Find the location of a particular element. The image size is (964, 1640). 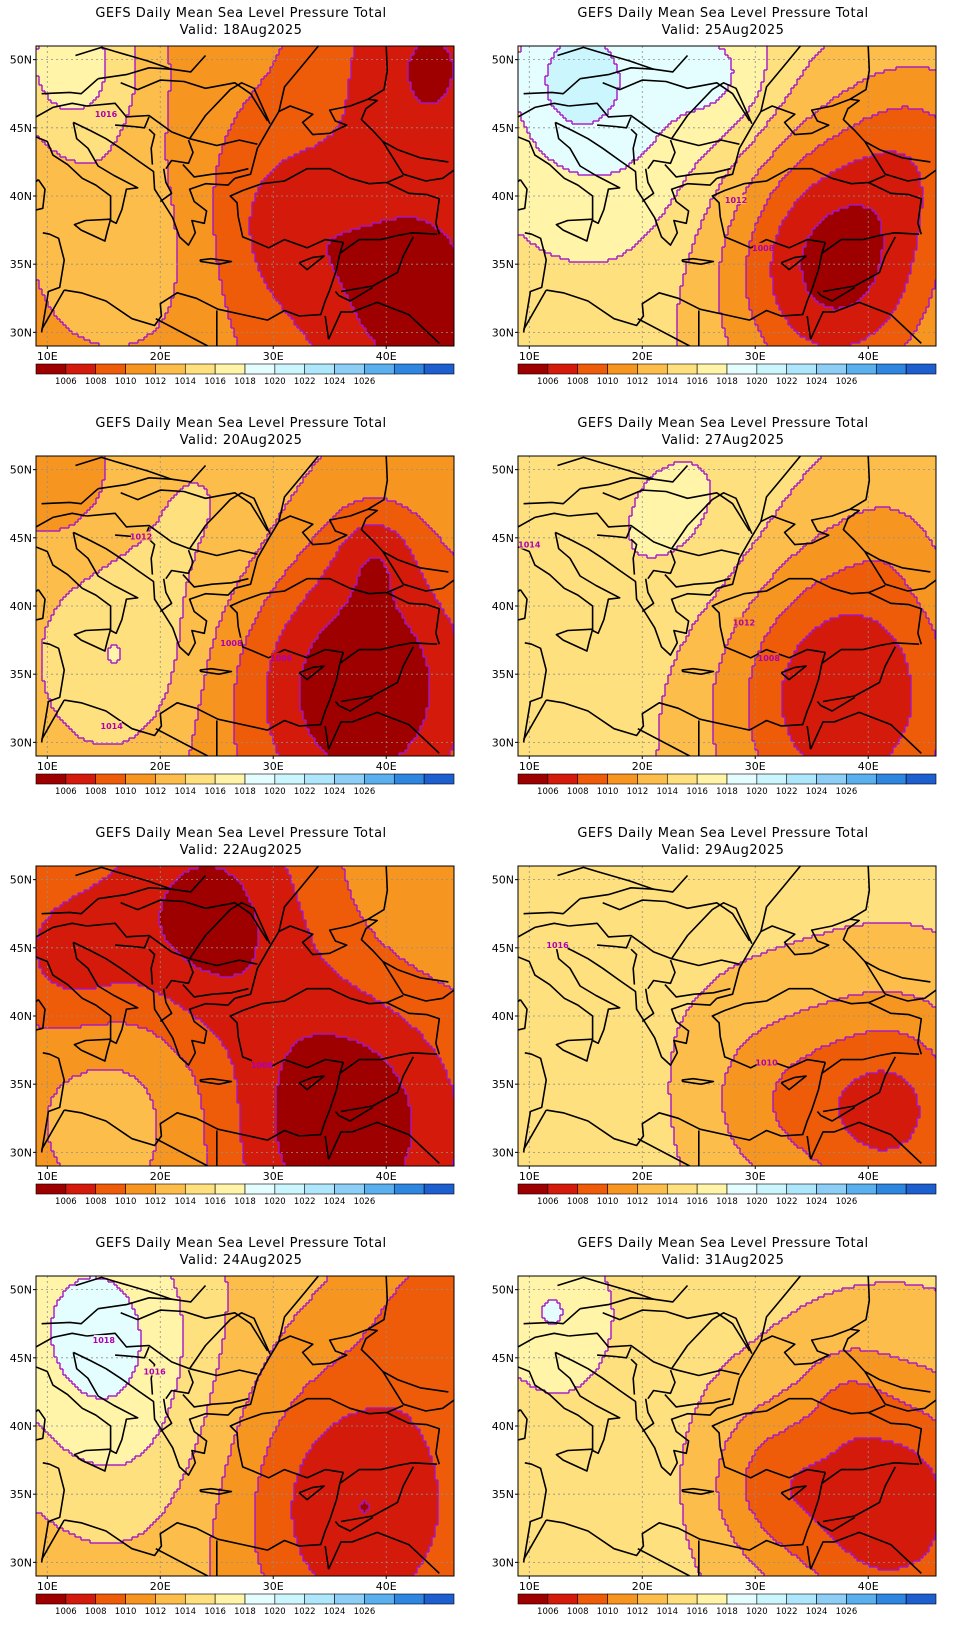

colorbar-label: 1026 is located at coordinates (847, 382).